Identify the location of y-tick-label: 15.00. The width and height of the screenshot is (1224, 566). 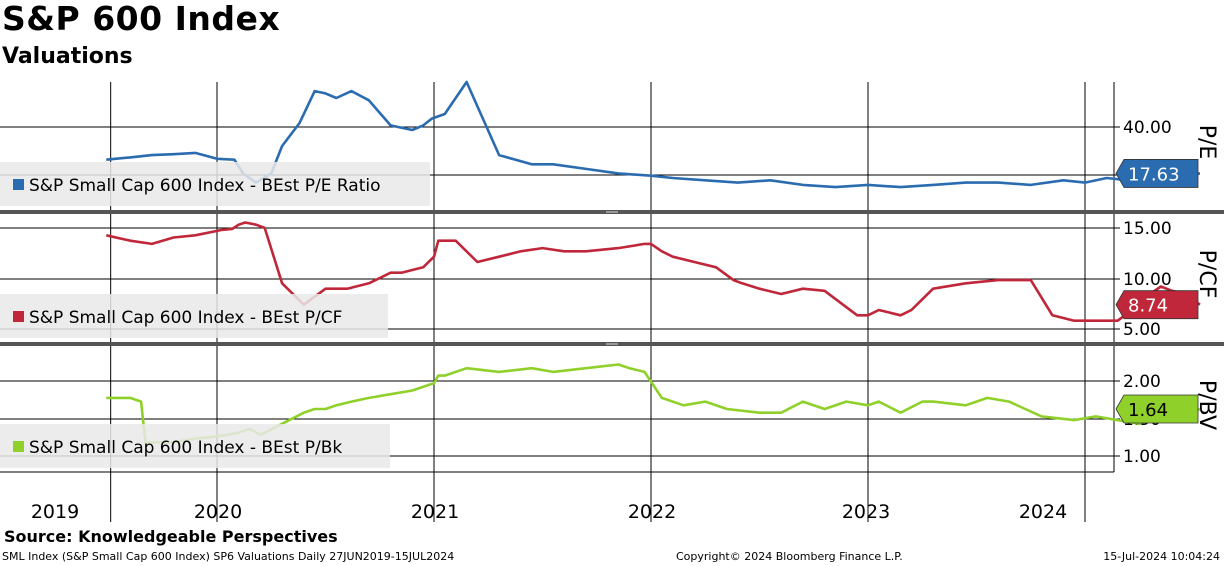
(1147, 229).